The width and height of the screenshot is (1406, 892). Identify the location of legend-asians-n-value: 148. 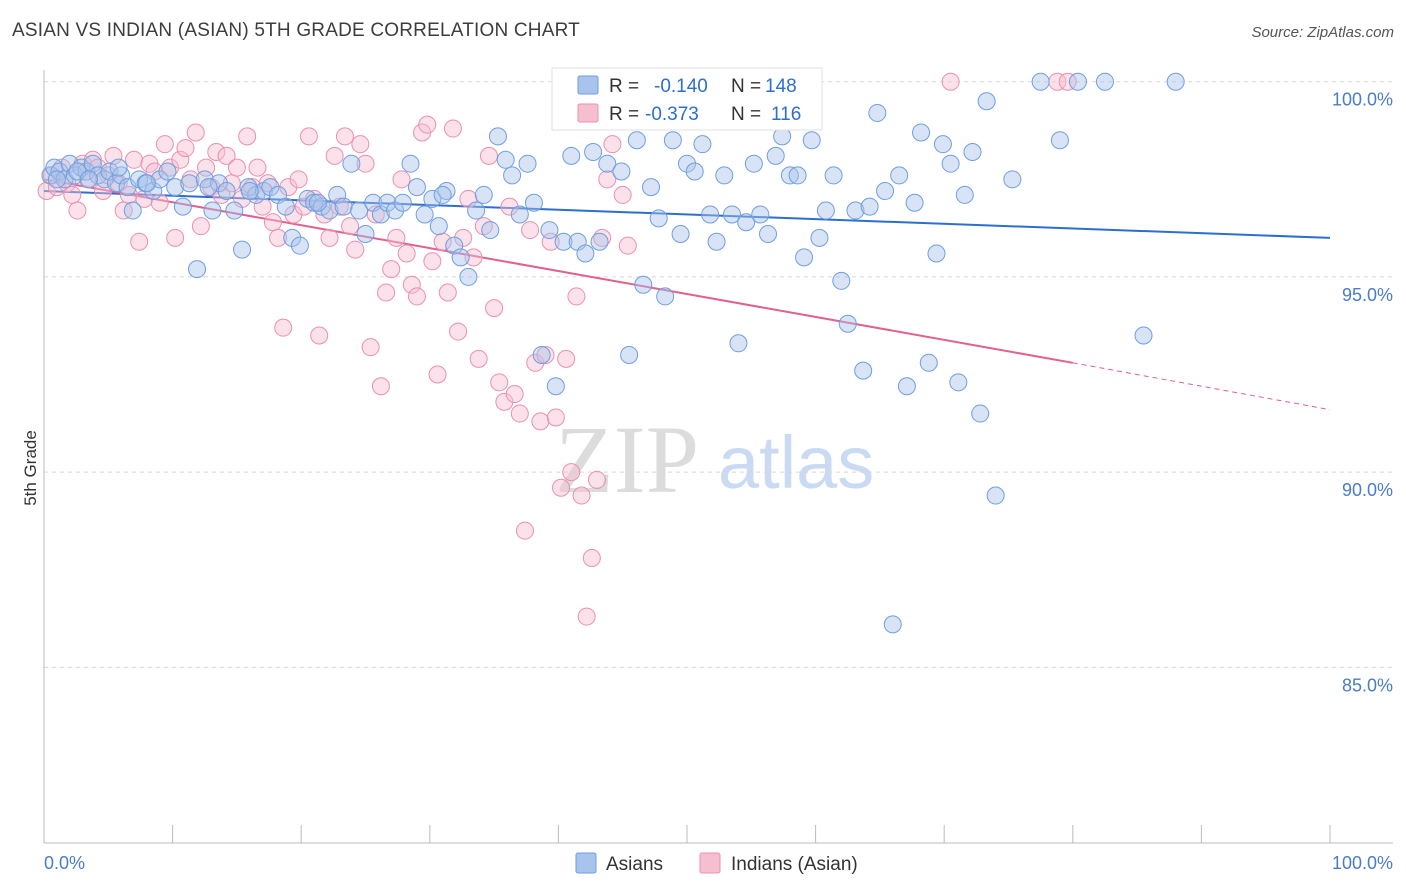
(781, 86).